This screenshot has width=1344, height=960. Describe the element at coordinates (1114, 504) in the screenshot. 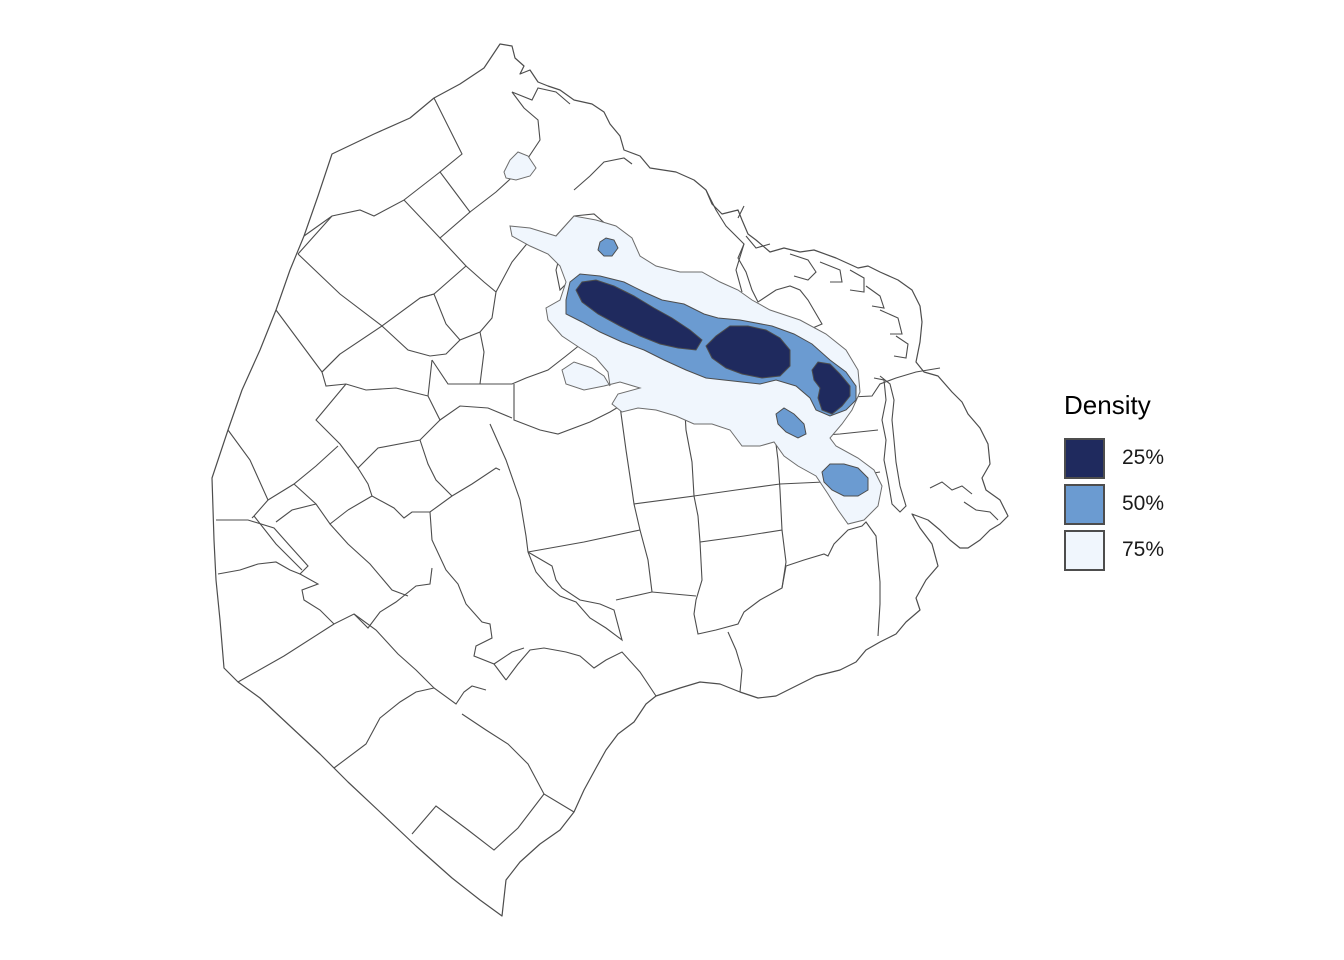

I see `legend-item: 50%` at that location.